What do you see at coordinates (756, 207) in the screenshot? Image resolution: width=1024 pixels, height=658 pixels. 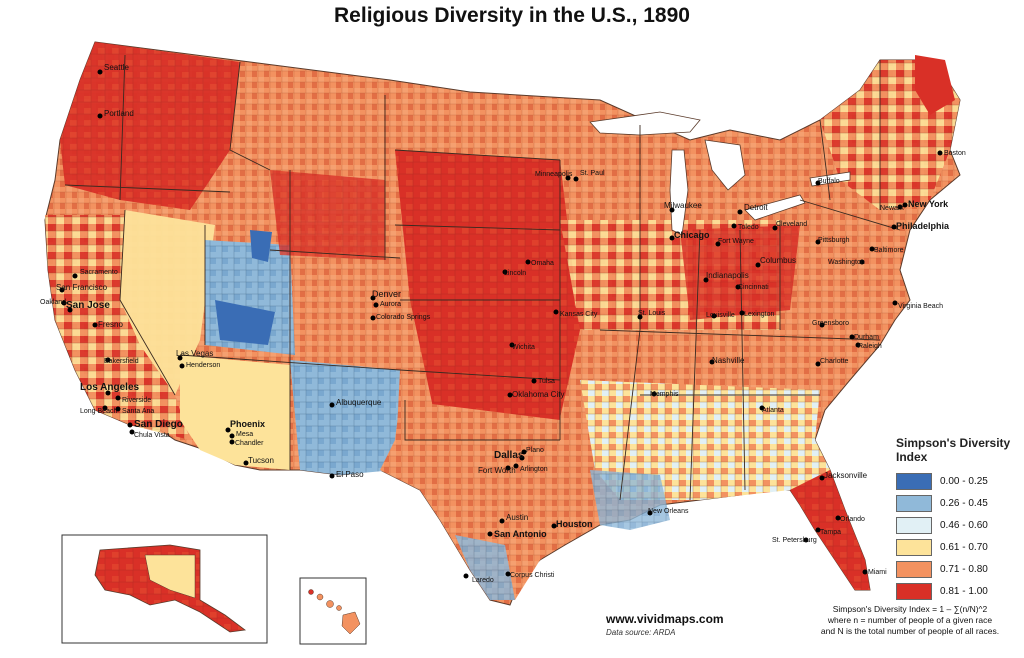 I see `city-detroit: Detroit` at bounding box center [756, 207].